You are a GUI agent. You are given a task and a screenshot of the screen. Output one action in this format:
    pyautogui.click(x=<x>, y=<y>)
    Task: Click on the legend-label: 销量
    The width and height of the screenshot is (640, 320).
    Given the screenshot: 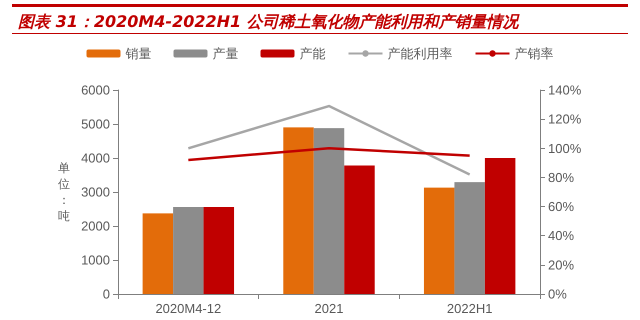 What is the action you would take?
    pyautogui.click(x=138, y=53)
    